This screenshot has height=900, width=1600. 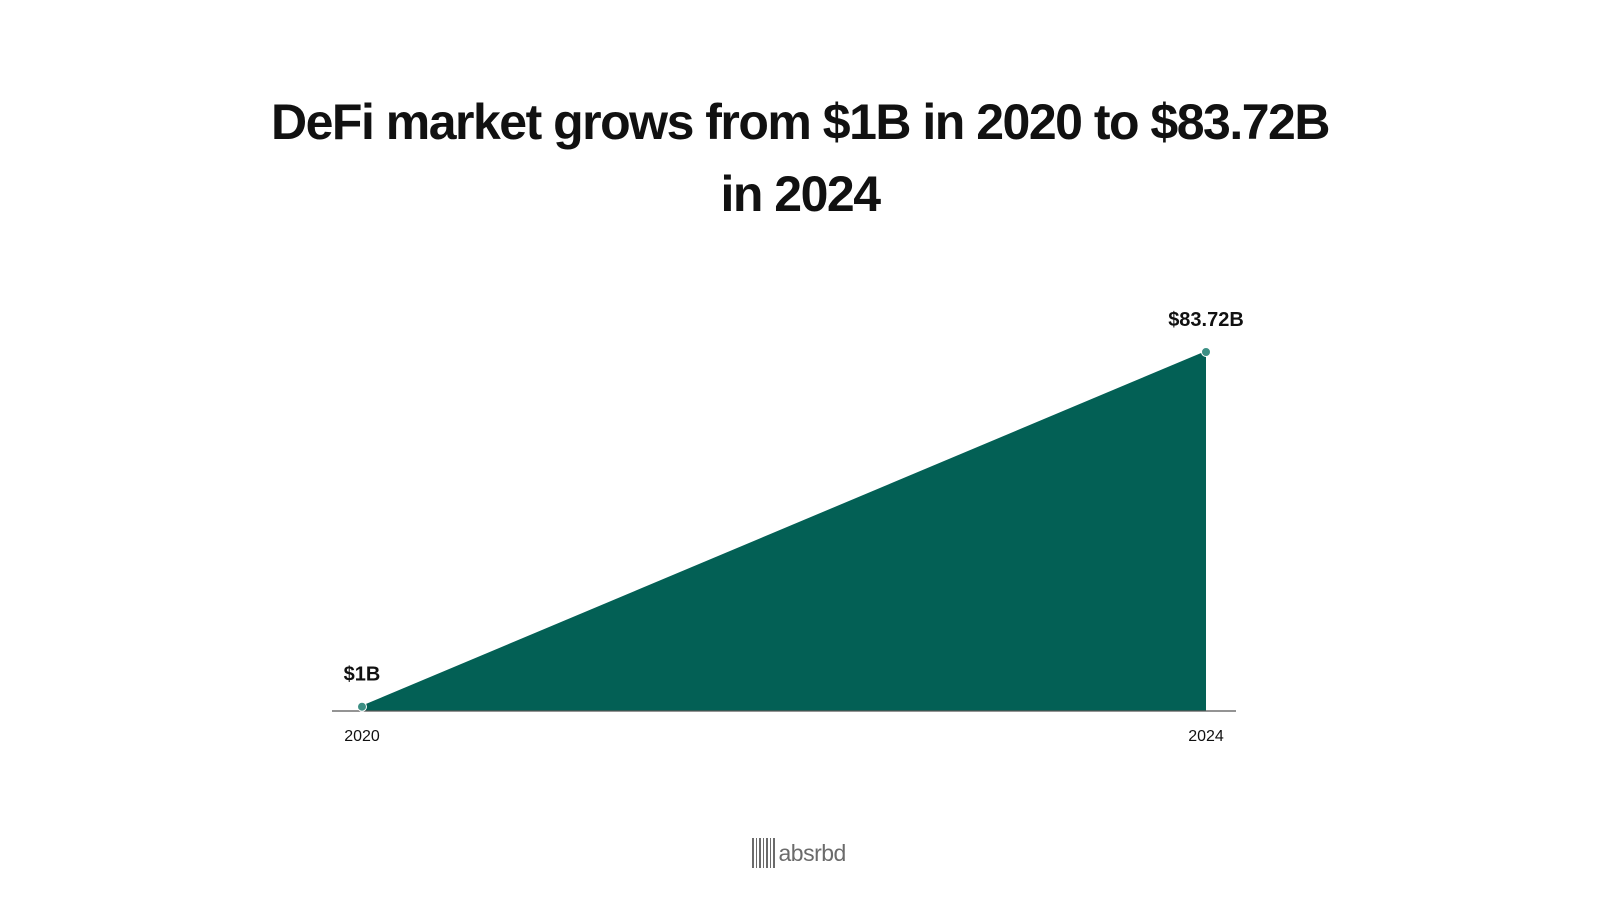 I want to click on data-point-2020, so click(x=362, y=706).